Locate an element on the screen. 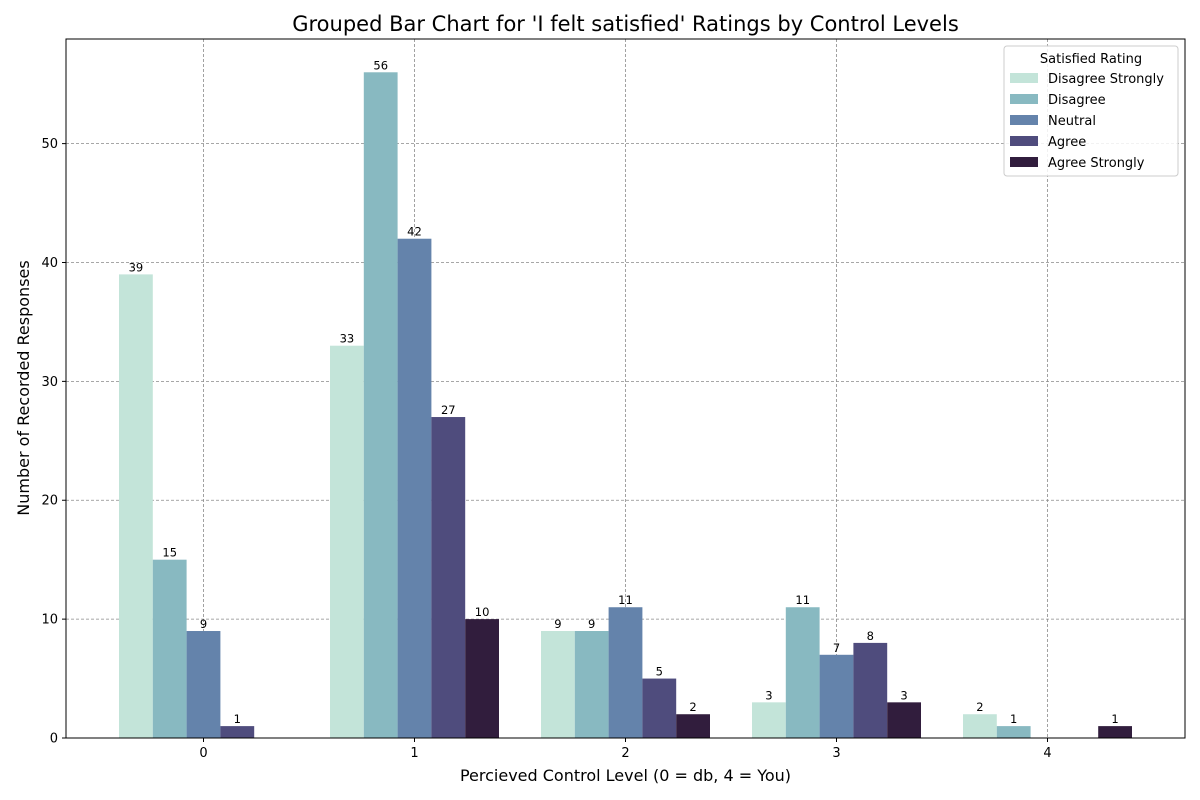 This screenshot has width=1200, height=800. bar-value-label: 7 is located at coordinates (836, 648).